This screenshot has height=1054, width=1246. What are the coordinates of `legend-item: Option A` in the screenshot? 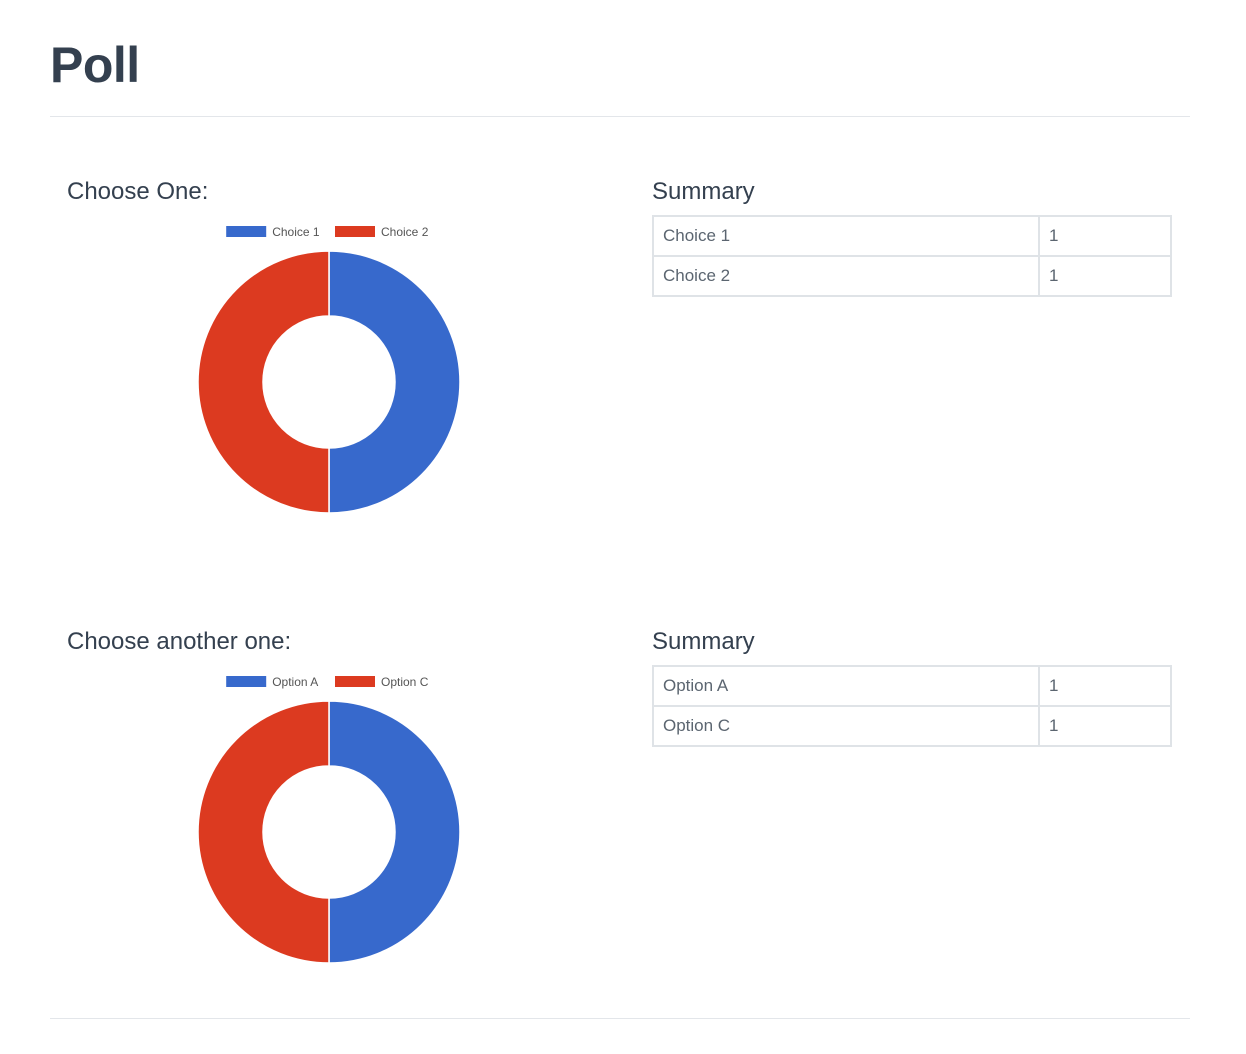 It's located at (272, 682).